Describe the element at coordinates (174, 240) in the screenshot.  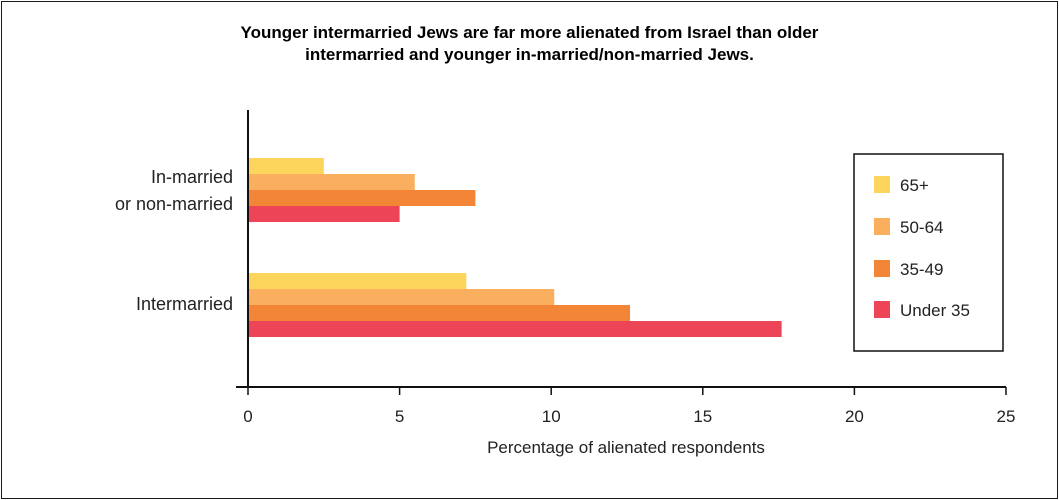
I see `category-labels: In-married or non-married Intermarried` at that location.